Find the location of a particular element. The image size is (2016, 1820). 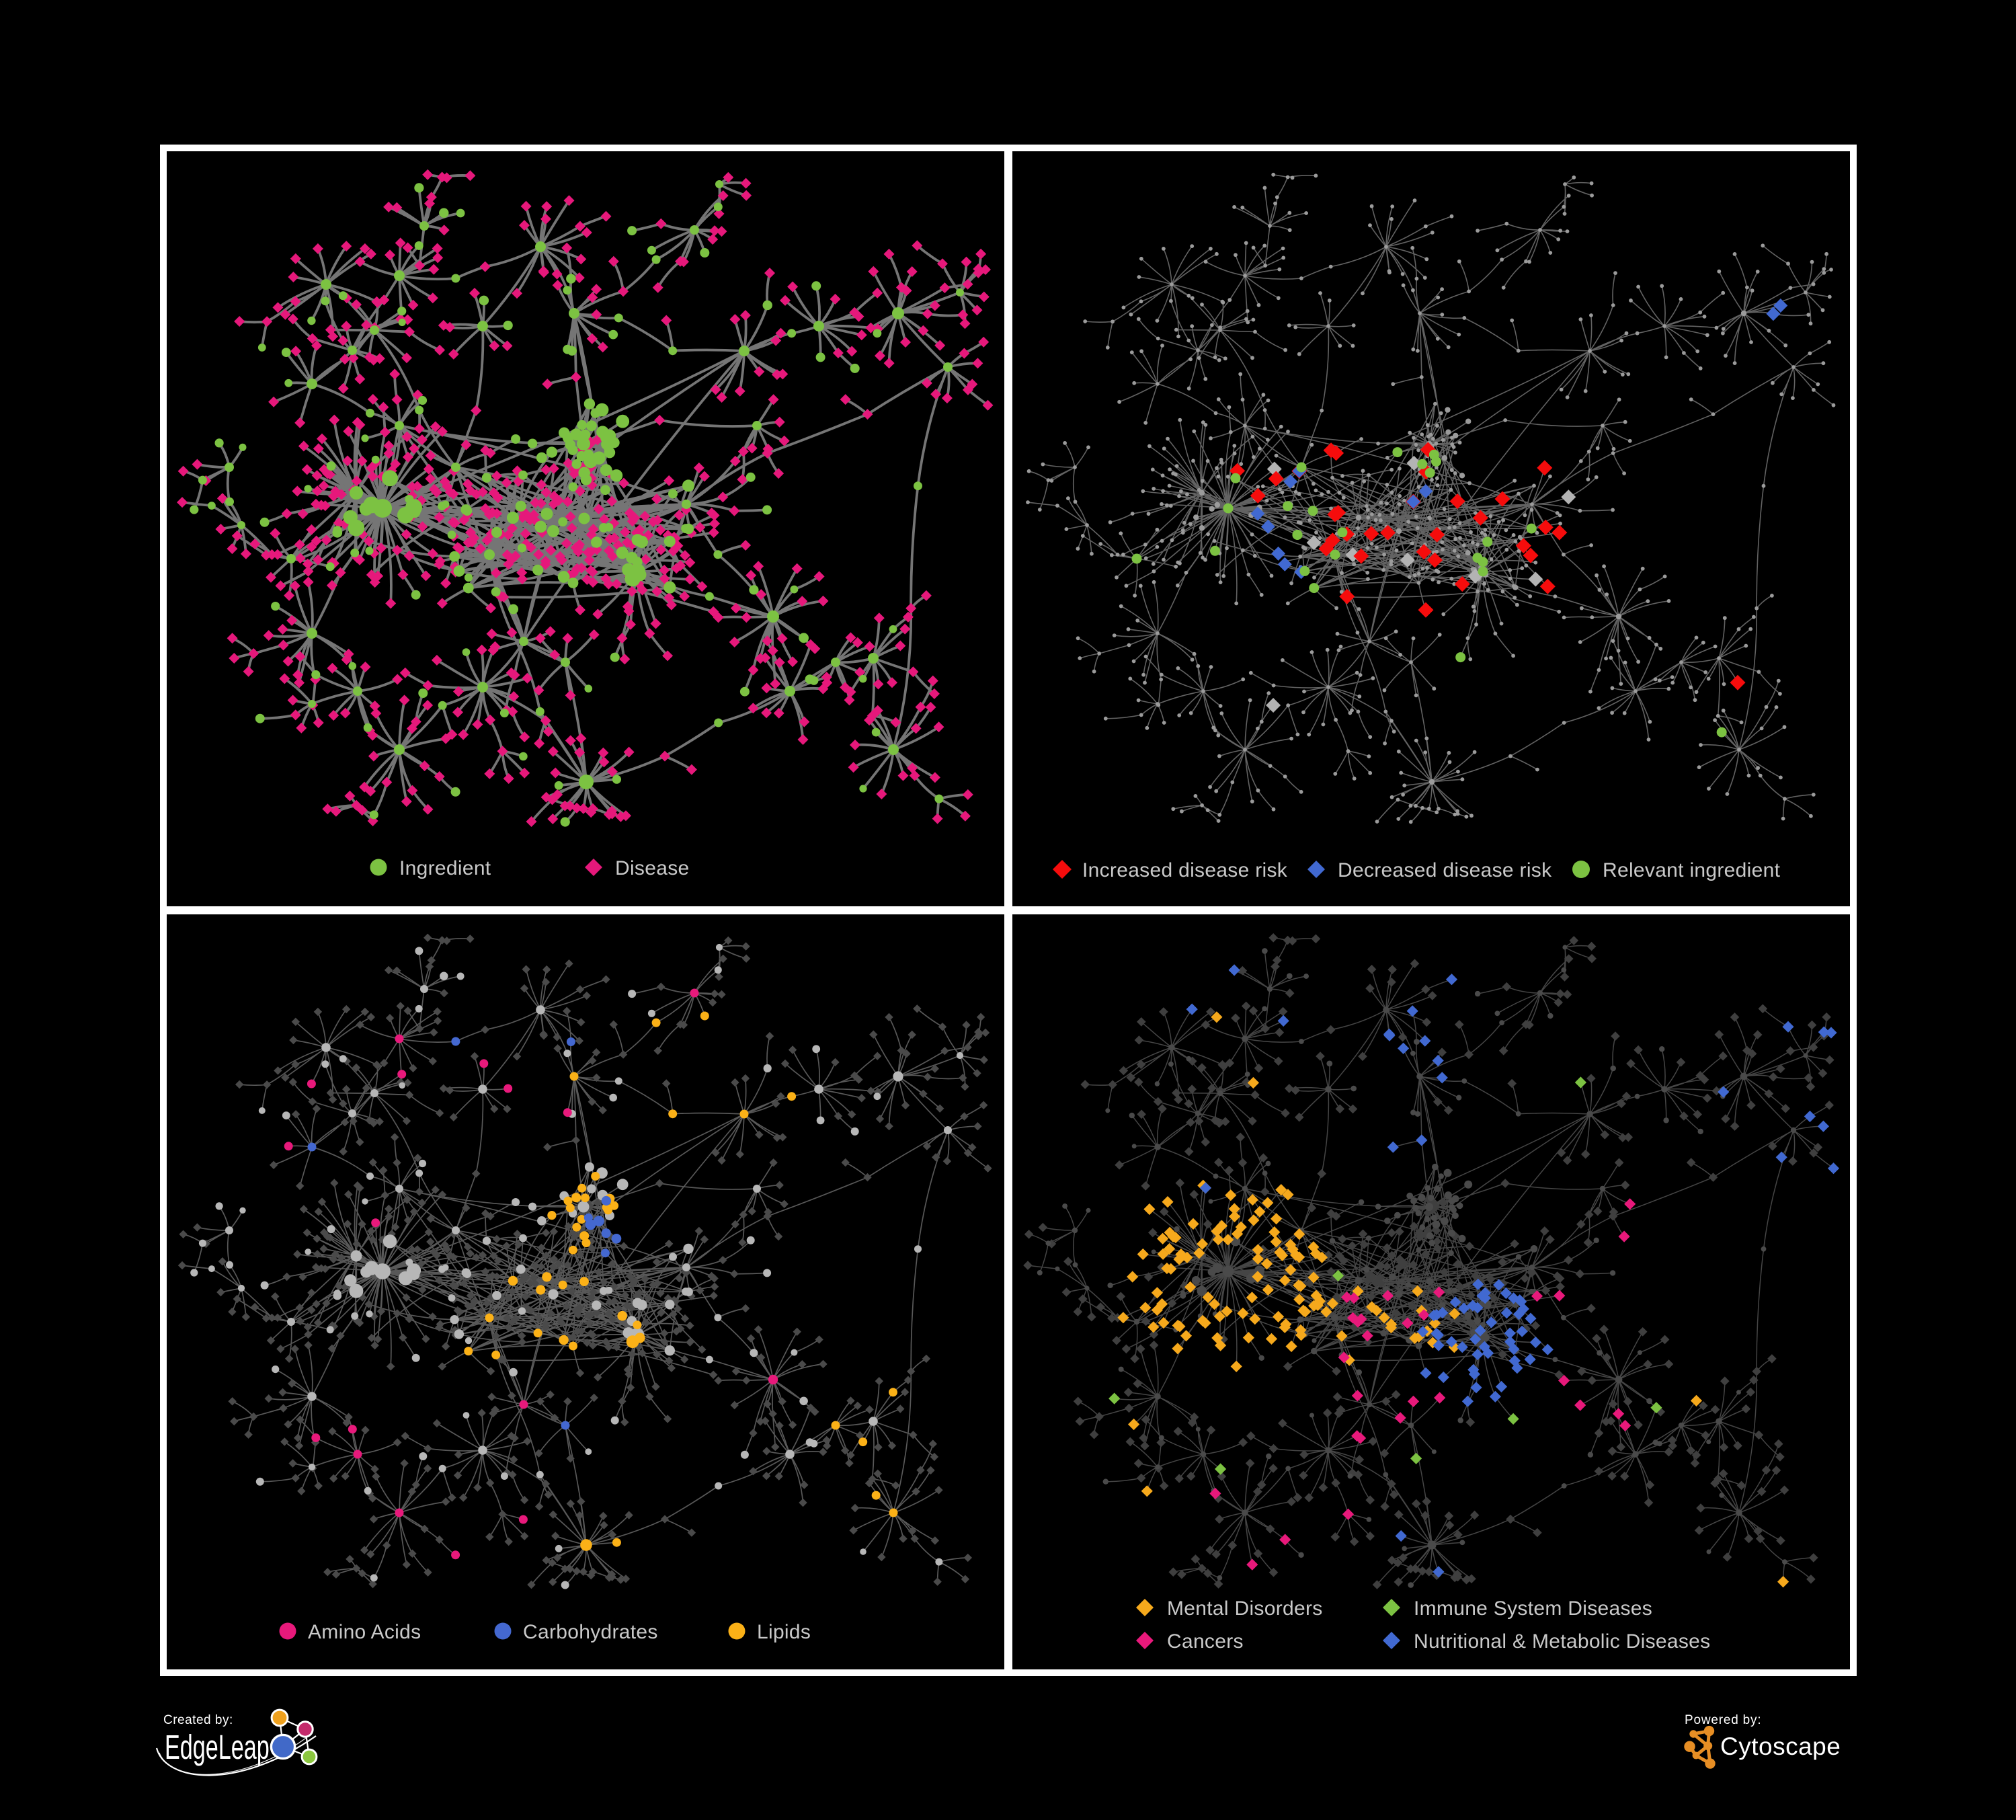

svg-text:Nutritional & Metabolic Diseas: Nutritional & Metabolic Diseases is located at coordinates (1562, 1641).